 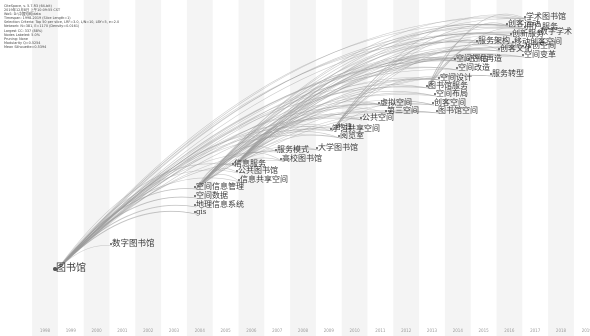 I want to click on keyword-label: 学术图书馆, so click(x=546, y=16).